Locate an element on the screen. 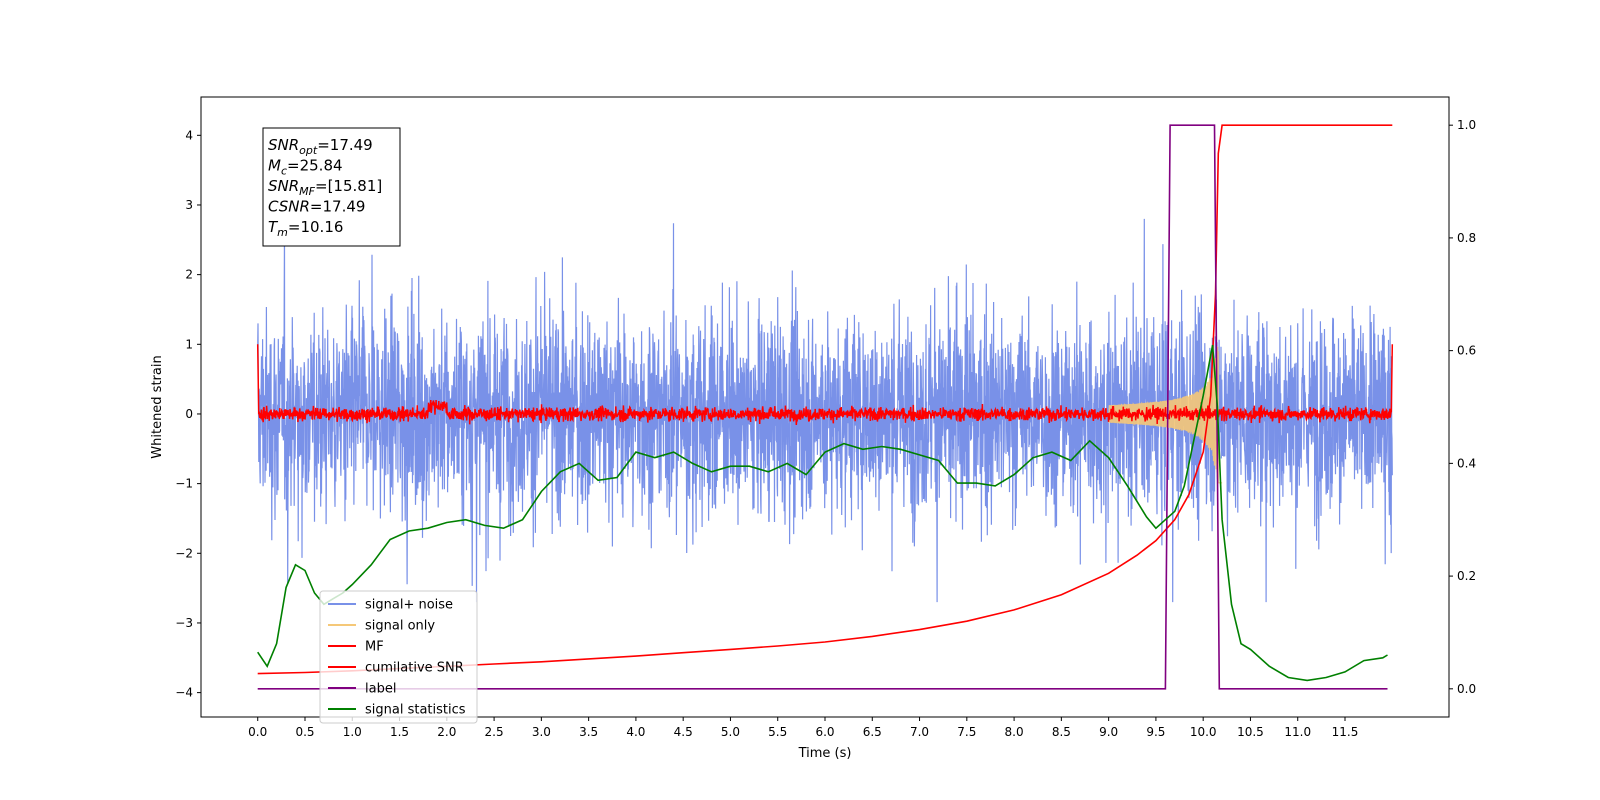  y-tick-label: −2 is located at coordinates (184, 553).